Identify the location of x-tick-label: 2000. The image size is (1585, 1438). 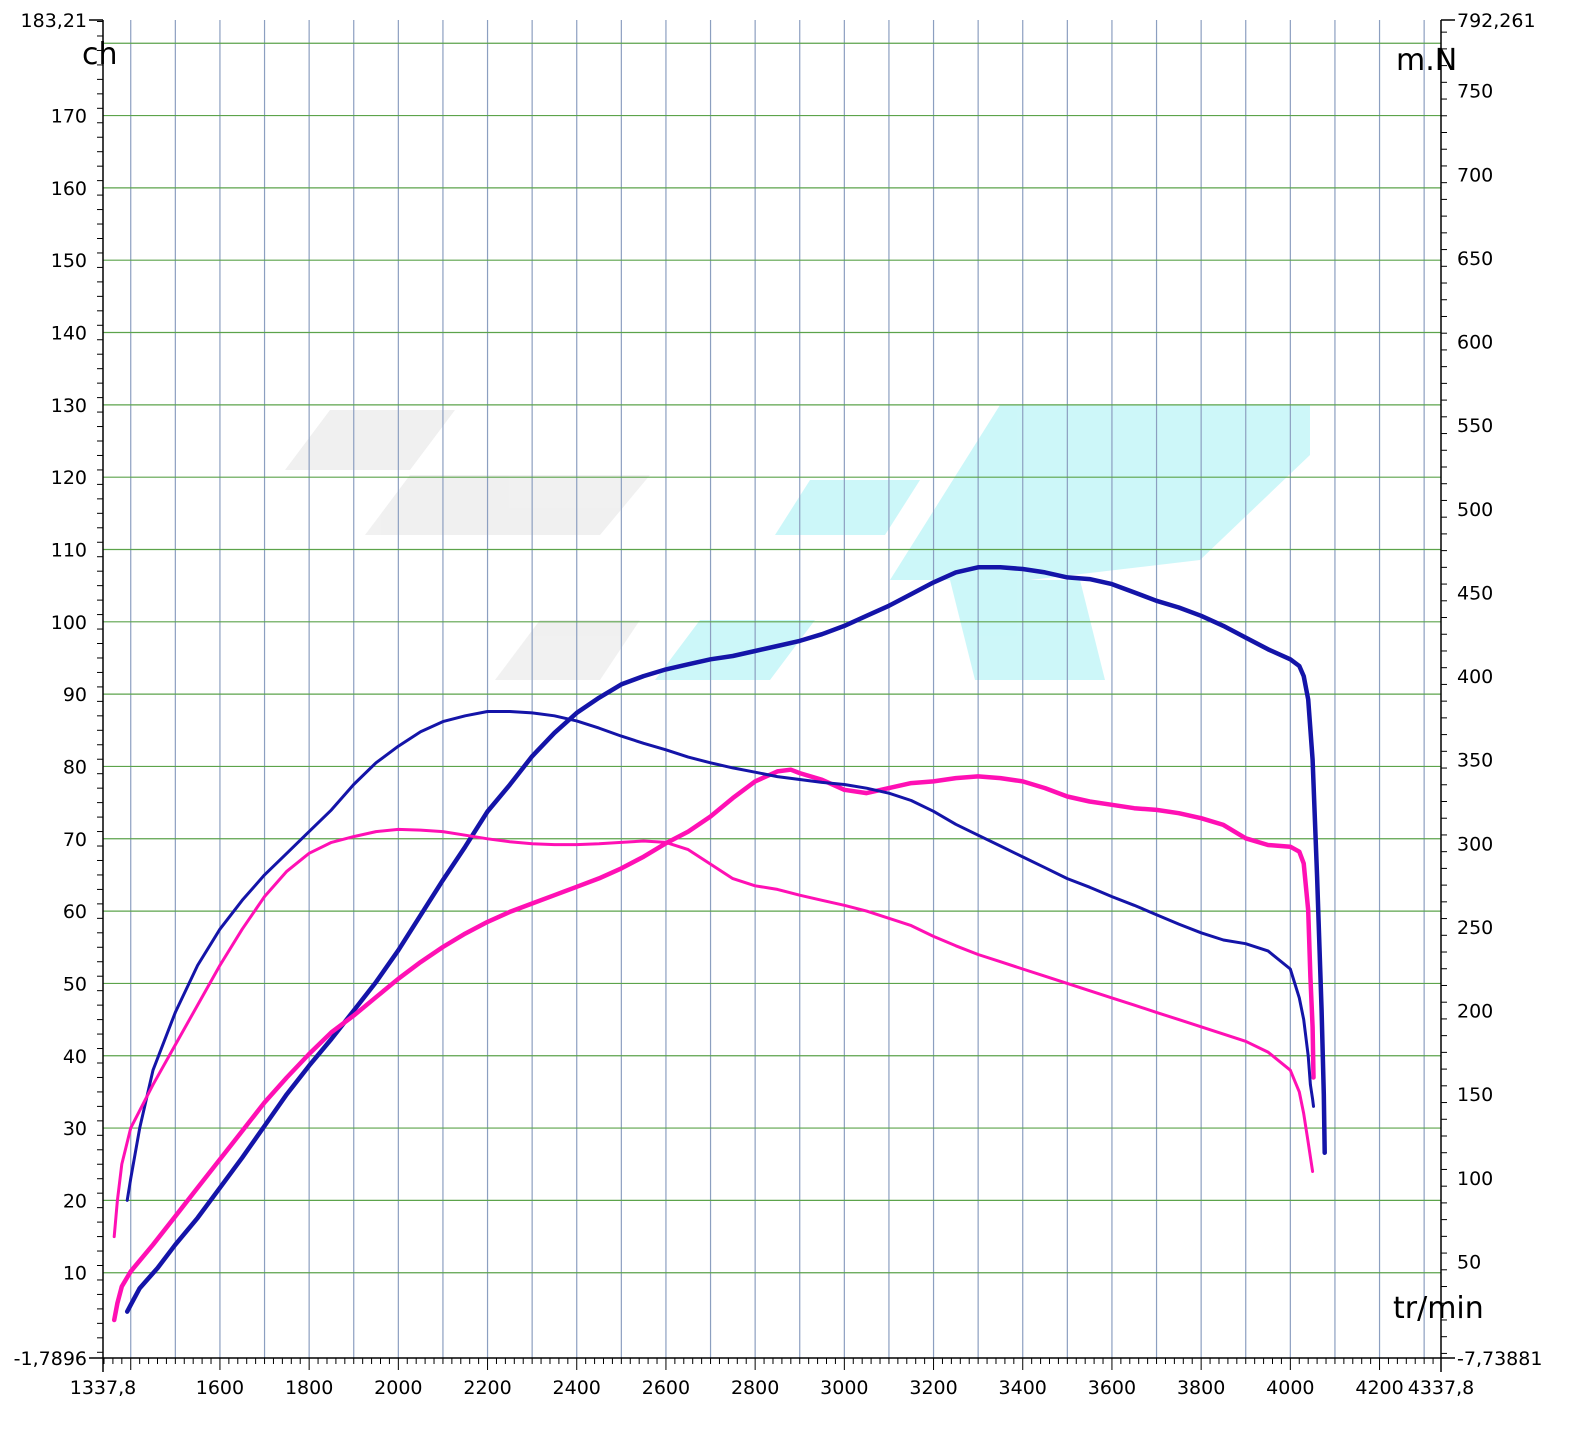
(398, 1388).